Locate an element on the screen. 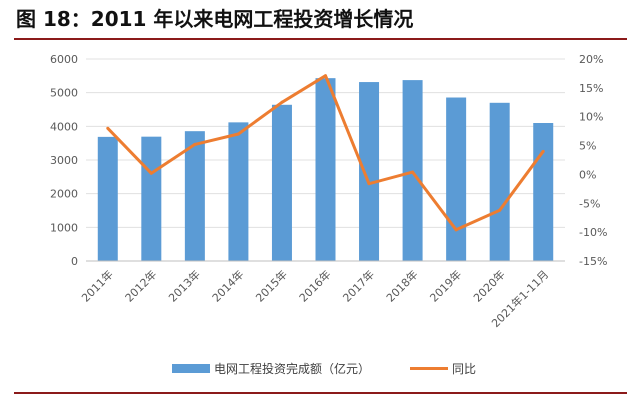 Image resolution: width=641 pixels, height=400 pixels. y-right-tick-label: 20% is located at coordinates (591, 59).